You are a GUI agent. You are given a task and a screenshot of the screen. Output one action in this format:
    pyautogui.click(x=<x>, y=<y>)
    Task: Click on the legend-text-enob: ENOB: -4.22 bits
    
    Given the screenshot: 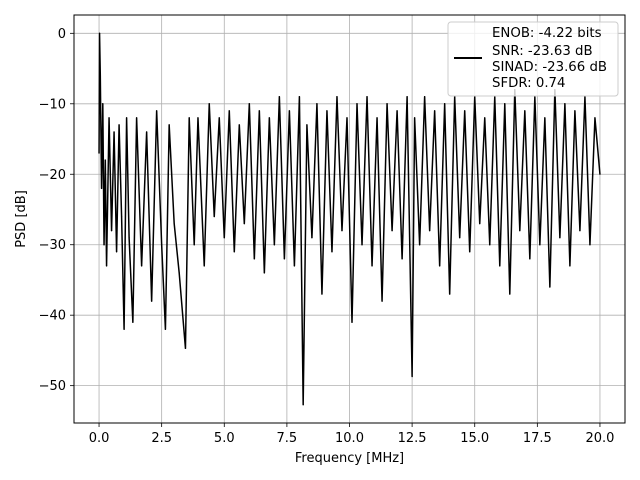 What is the action you would take?
    pyautogui.click(x=547, y=33)
    